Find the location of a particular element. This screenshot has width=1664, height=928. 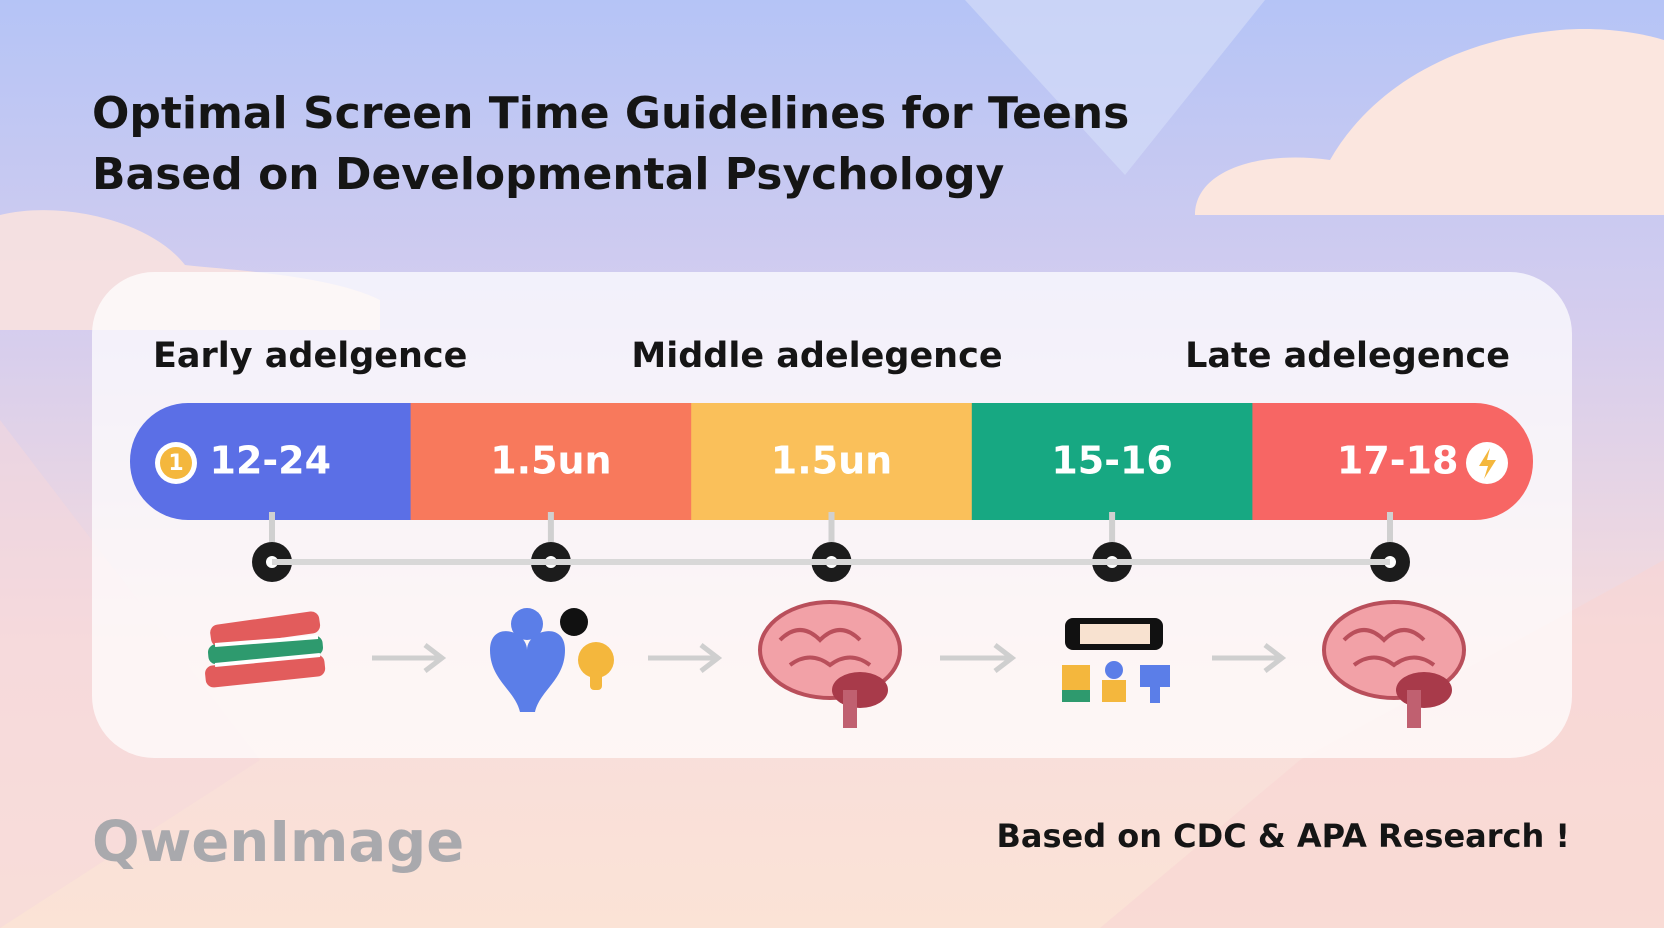

source-note: Based on CDC & APA Research ! is located at coordinates (1283, 836).